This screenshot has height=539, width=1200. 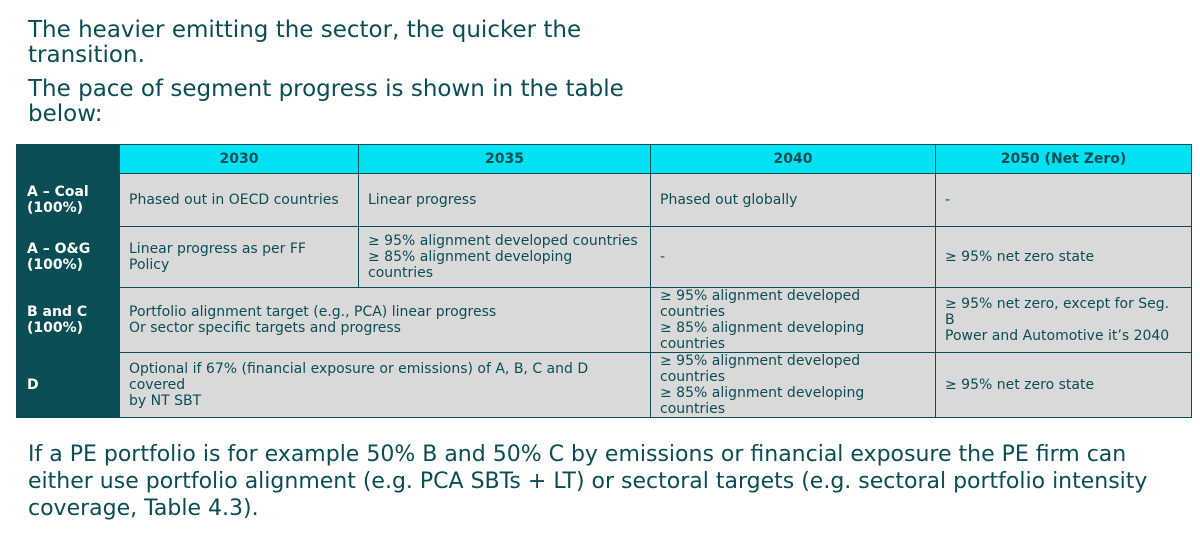 I want to click on cell-a-coal-2030: Phased out in OECD countries, so click(x=239, y=200).